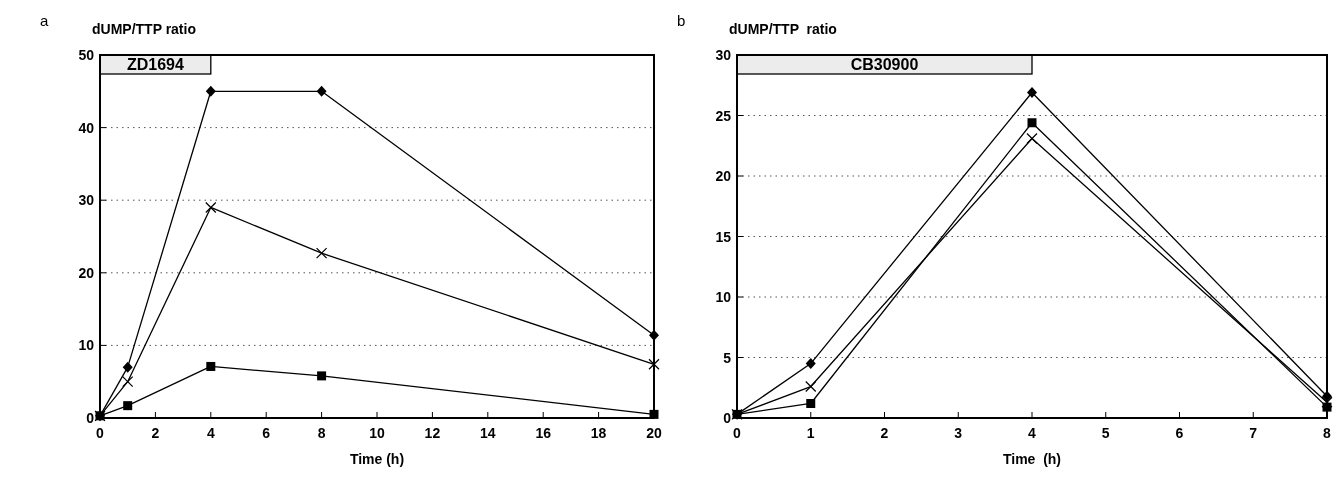 The width and height of the screenshot is (1341, 477). What do you see at coordinates (1253, 433) in the screenshot?
I see `x-tick-label: 7` at bounding box center [1253, 433].